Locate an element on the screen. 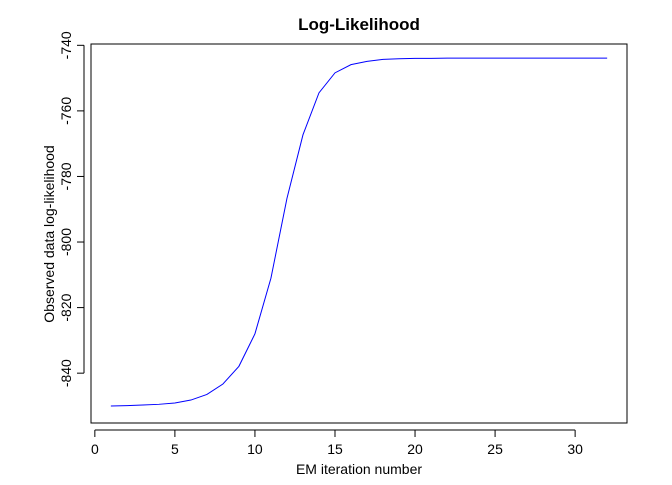 This screenshot has width=672, height=485. x-axis-label: EM iteration number is located at coordinates (359, 469).